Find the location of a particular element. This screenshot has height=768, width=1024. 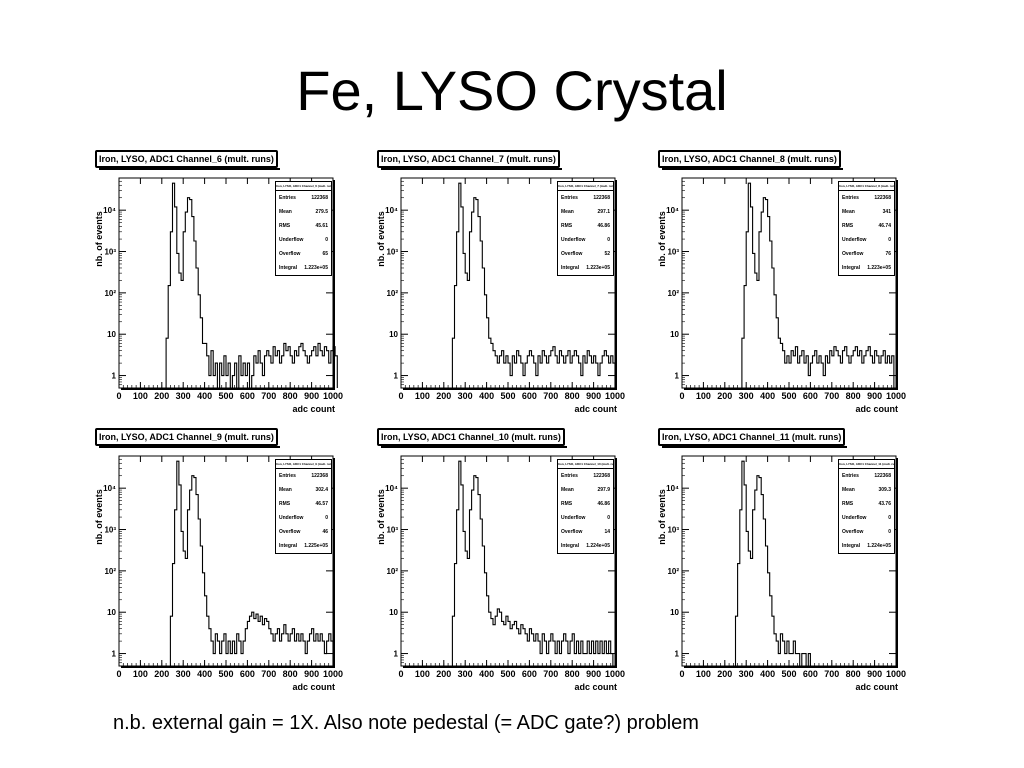

stats-row: RMS 45.61 is located at coordinates (303, 226).